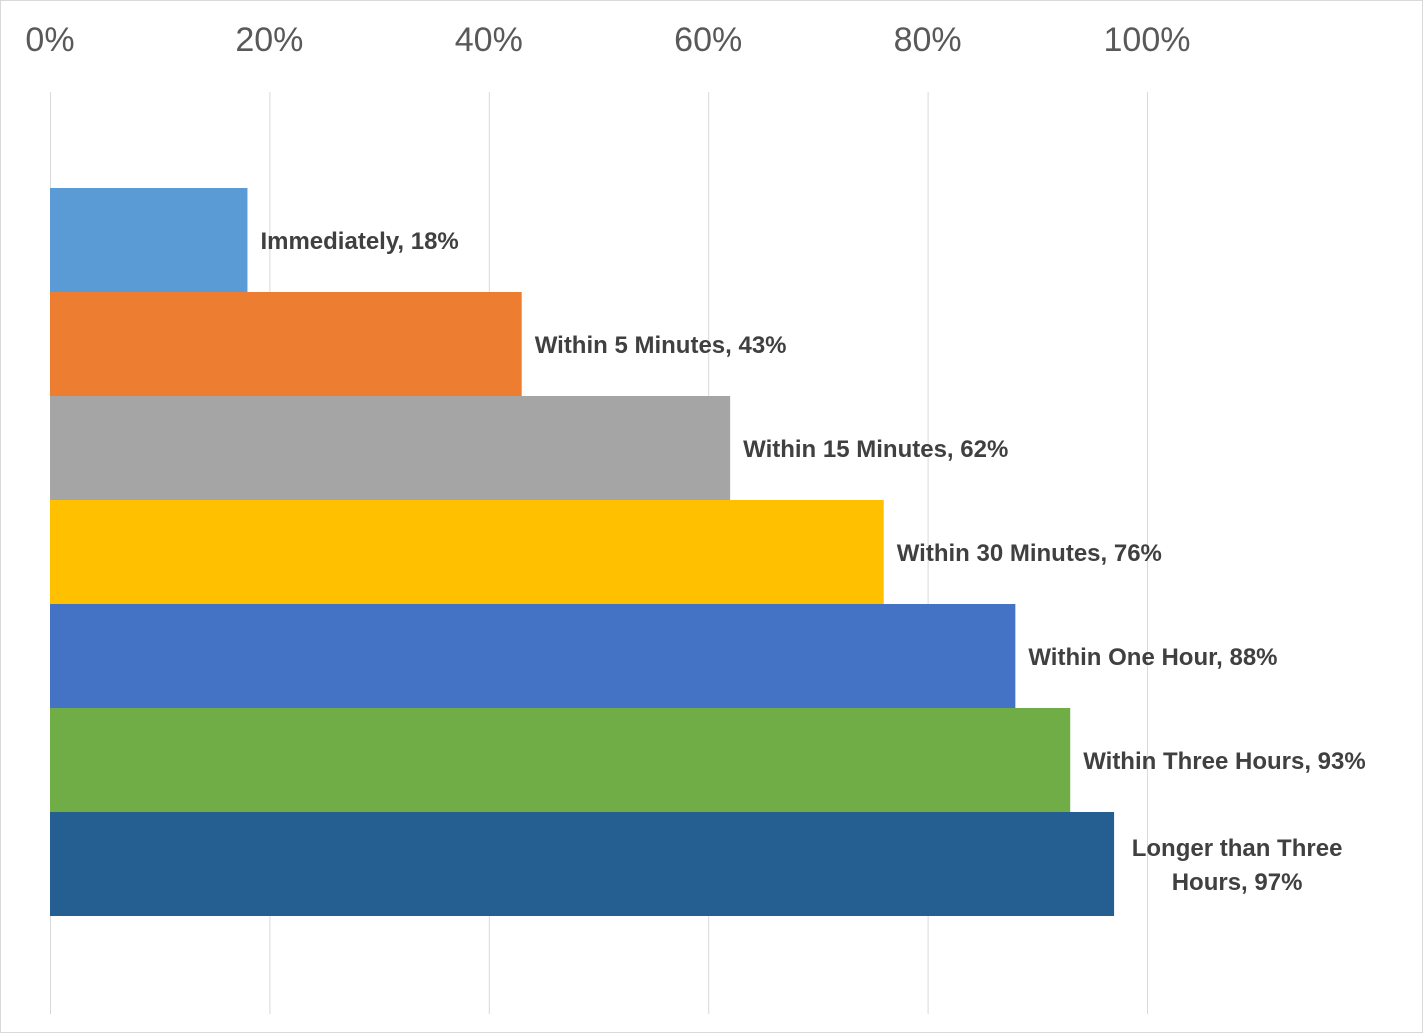  What do you see at coordinates (1029, 553) in the screenshot?
I see `data-label-within-30-minutes: Within 30 Minutes, 76%` at bounding box center [1029, 553].